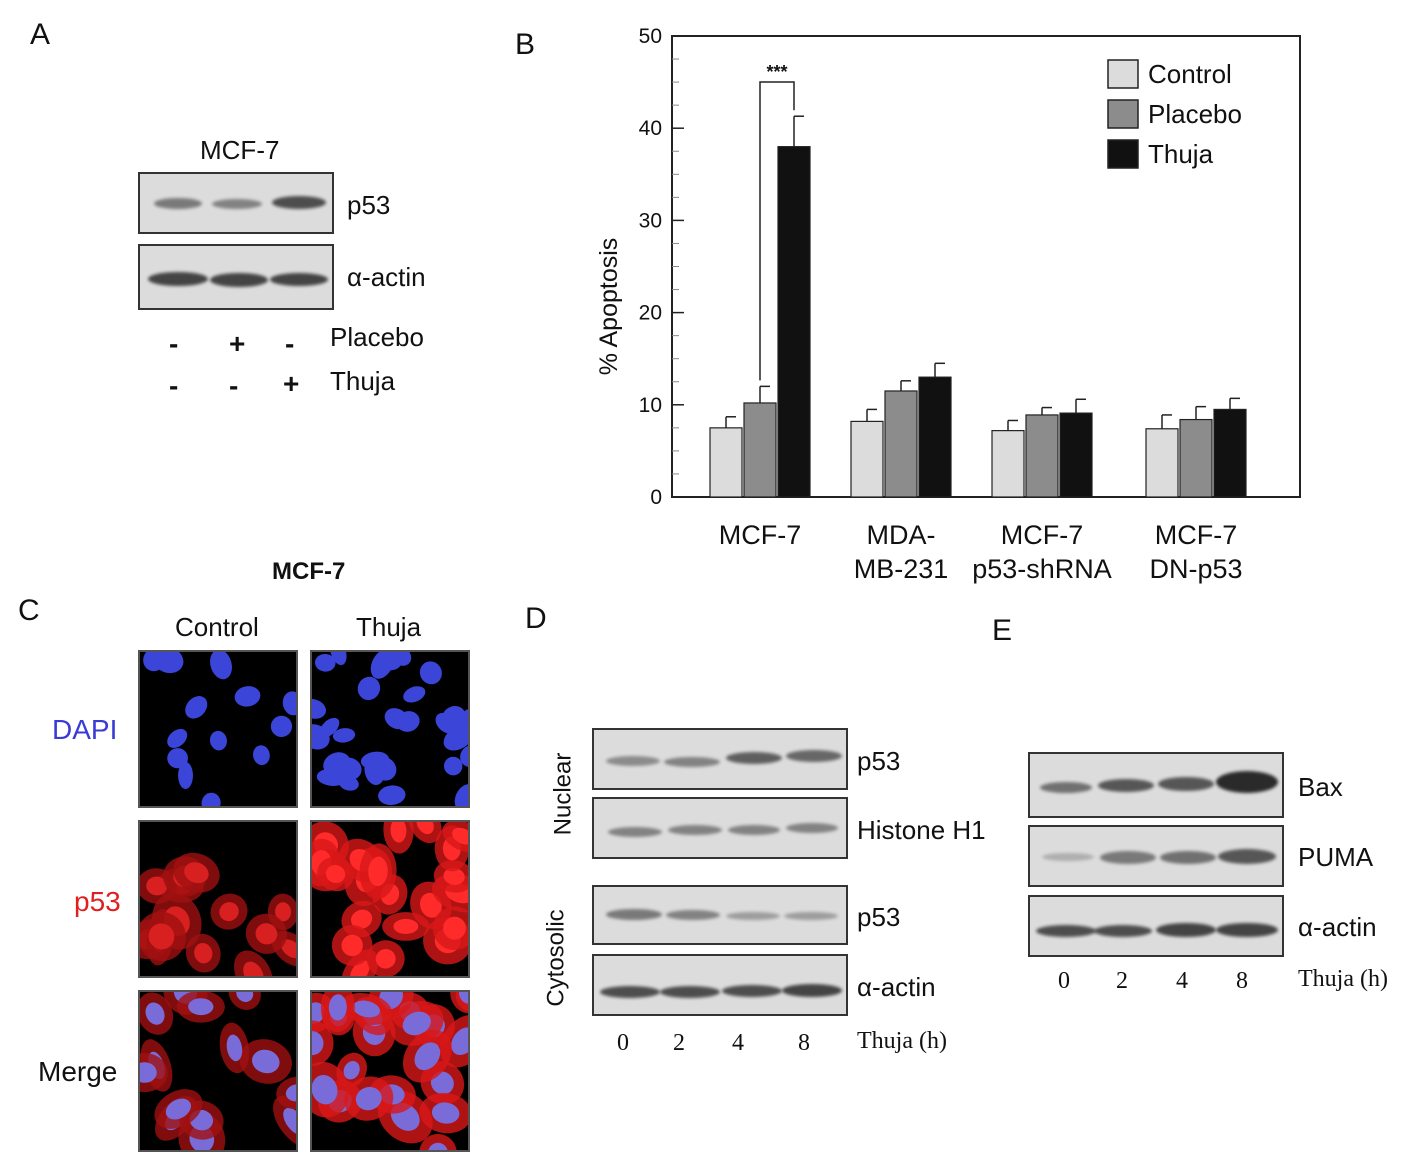  What do you see at coordinates (901, 569) in the screenshot?
I see `x-category-label: MB-231` at bounding box center [901, 569].